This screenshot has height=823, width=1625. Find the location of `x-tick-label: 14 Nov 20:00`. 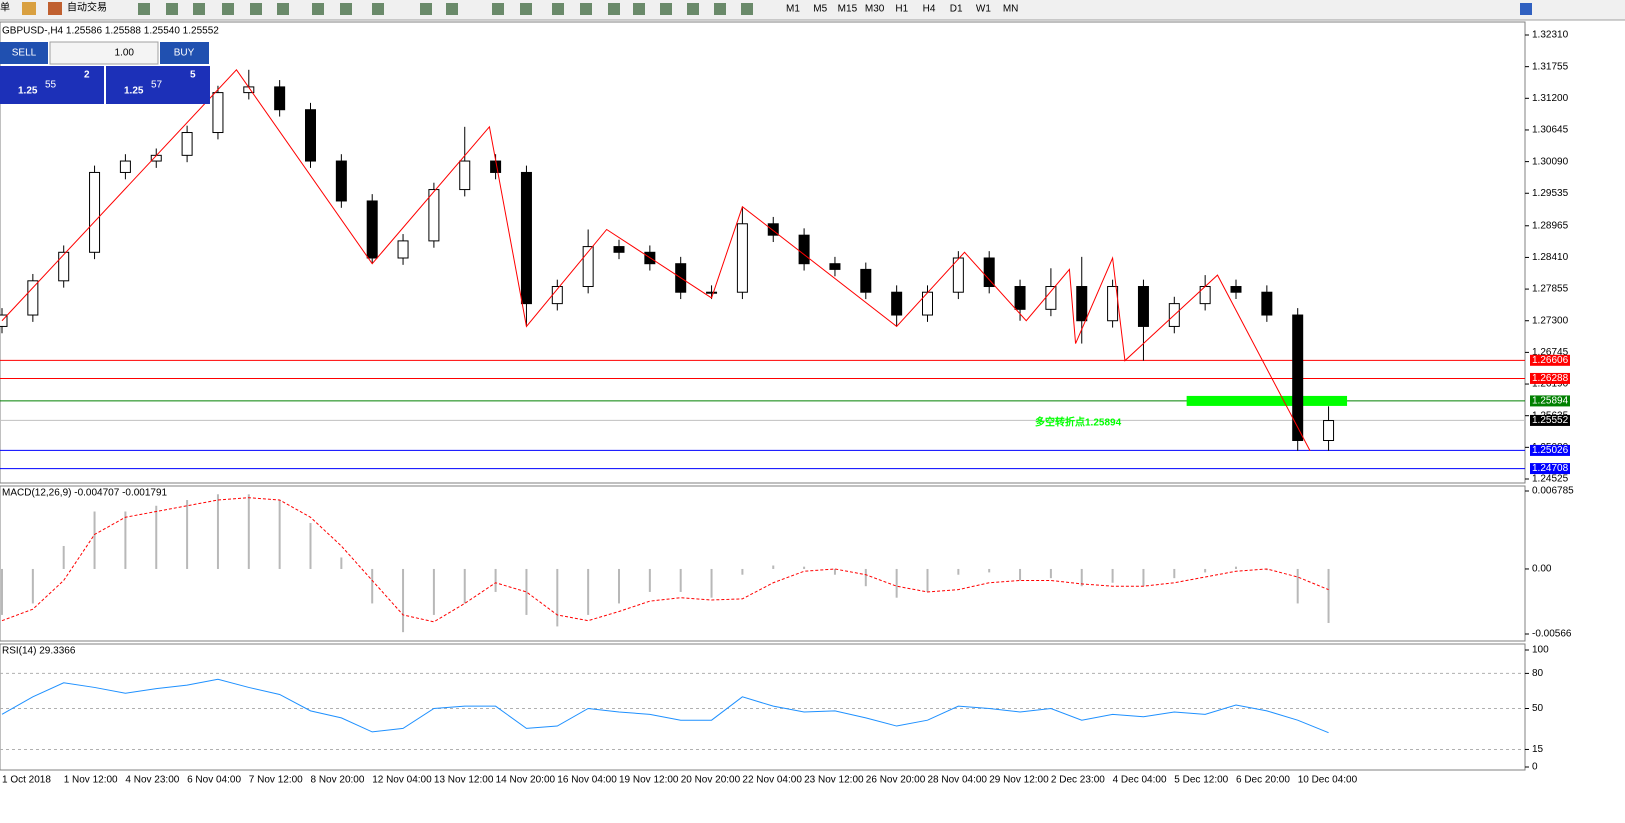

x-tick-label: 14 Nov 20:00 is located at coordinates (526, 780).